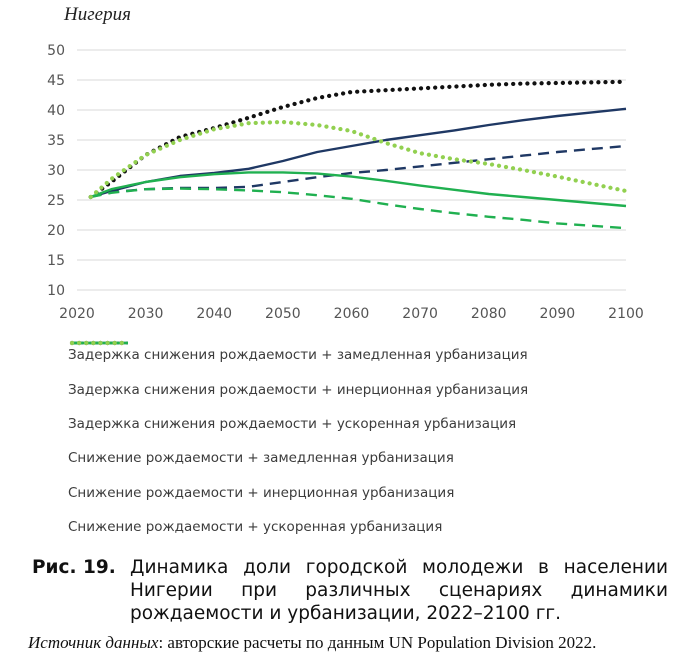 The image size is (695, 669). What do you see at coordinates (626, 314) in the screenshot?
I see `x-tick-label: 2100` at bounding box center [626, 314].